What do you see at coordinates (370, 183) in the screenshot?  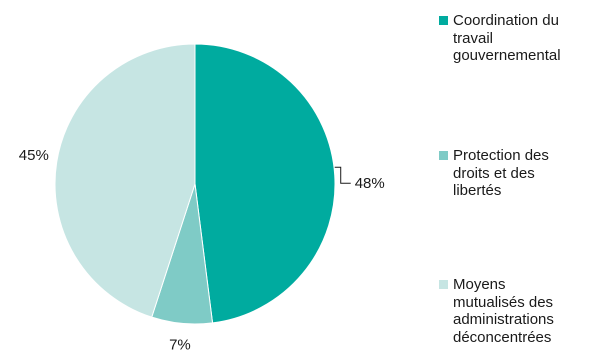 I see `label-coordination: 48%` at bounding box center [370, 183].